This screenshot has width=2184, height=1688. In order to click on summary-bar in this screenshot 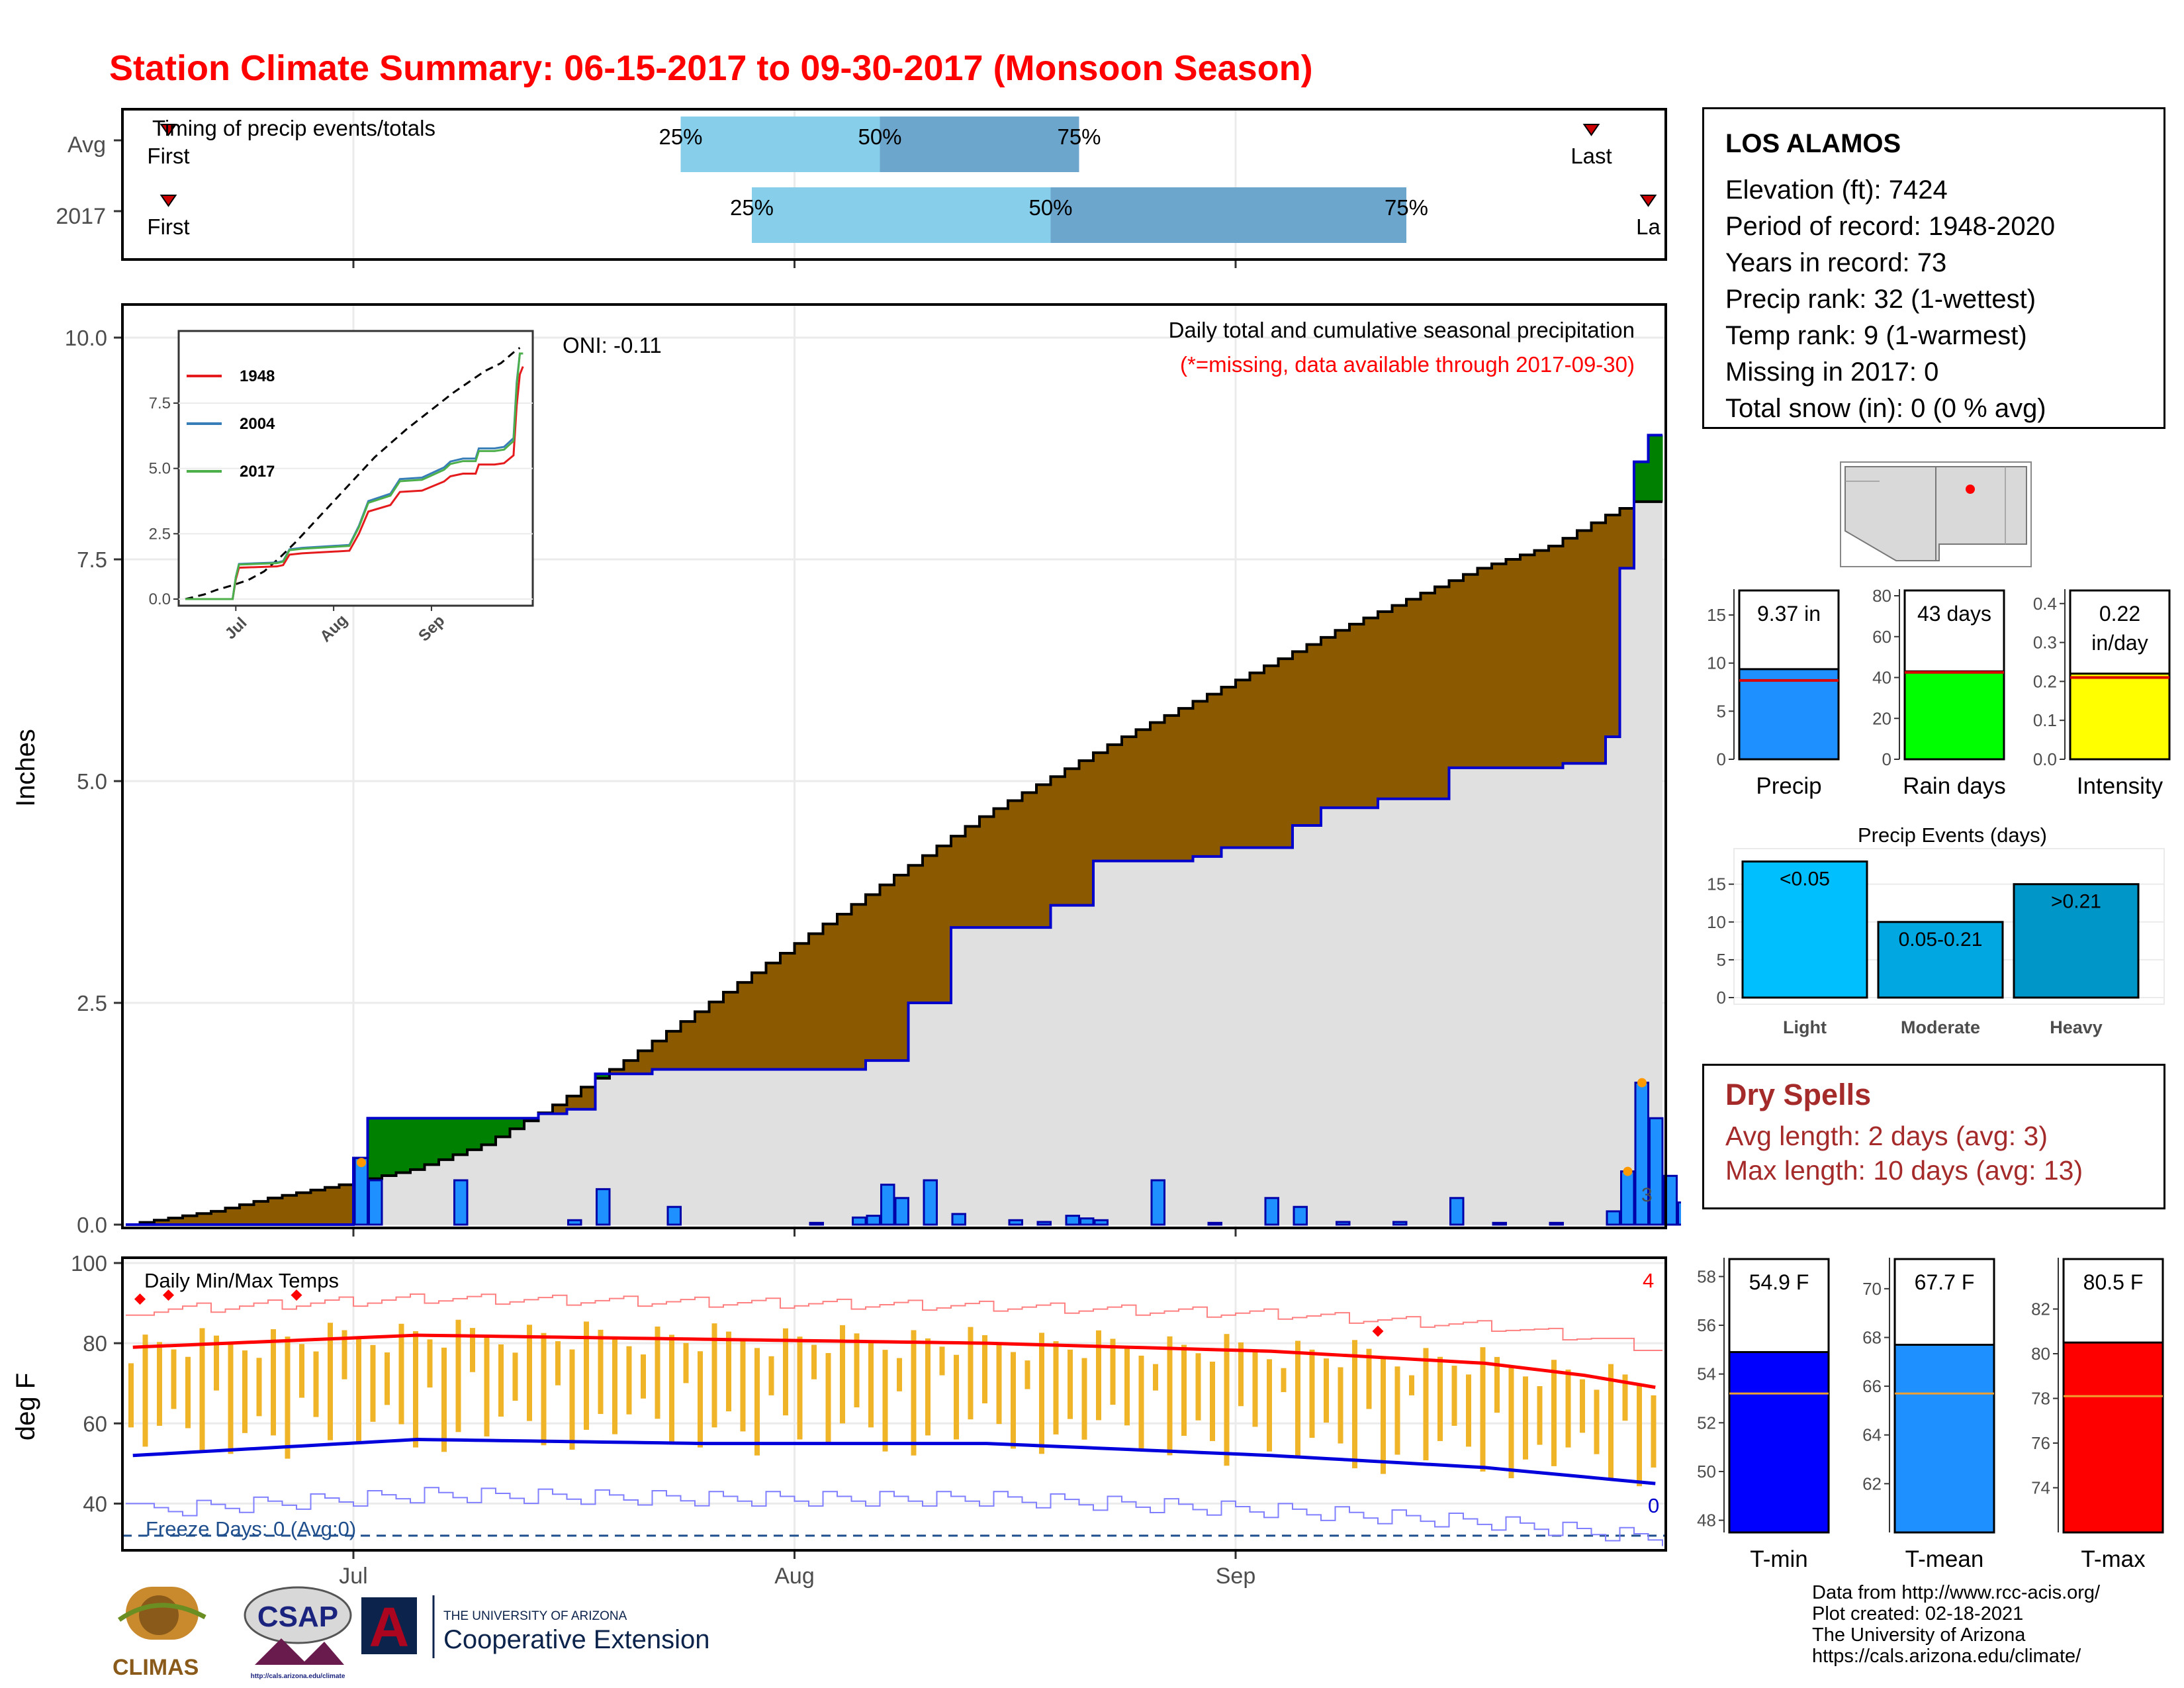, I will do `click(1954, 715)`.